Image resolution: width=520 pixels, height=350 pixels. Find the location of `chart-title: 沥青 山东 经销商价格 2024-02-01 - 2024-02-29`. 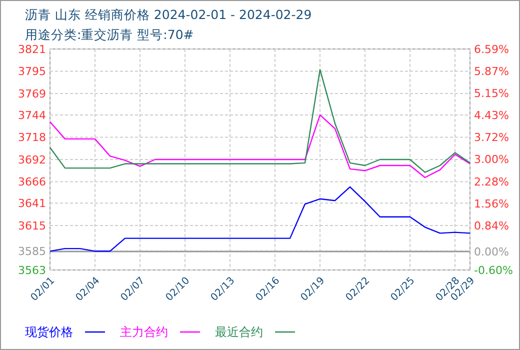

chart-title: 沥青 山东 经销商价格 2024-02-01 - 2024-02-29 is located at coordinates (168, 14).